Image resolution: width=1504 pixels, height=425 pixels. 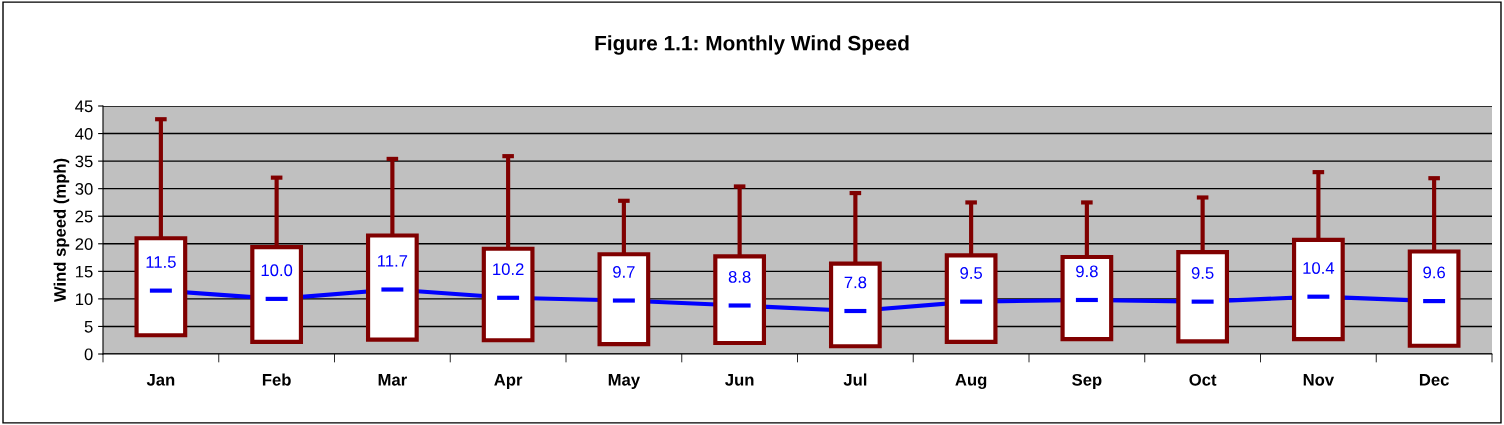 I want to click on x-tick-label: Apr, so click(x=508, y=381).